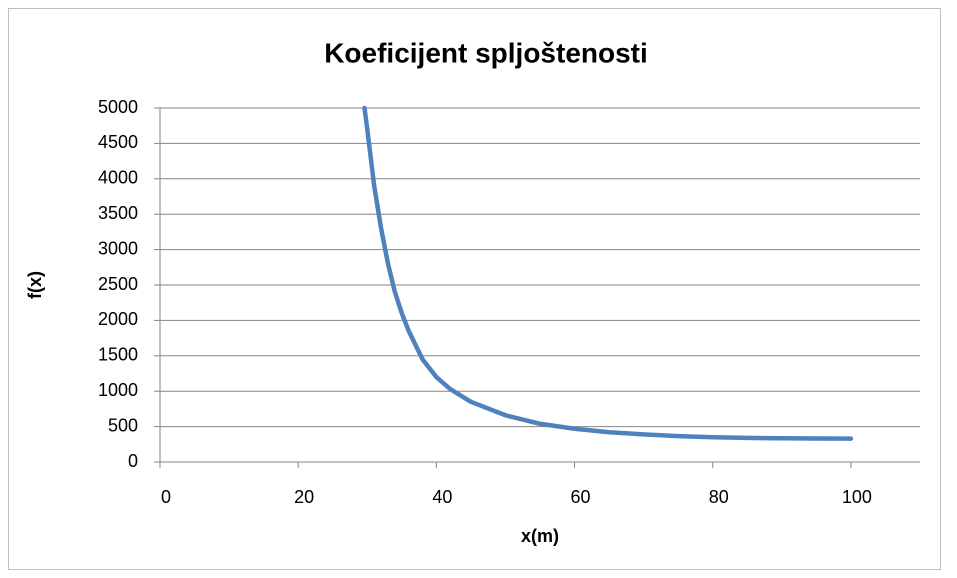  Describe the element at coordinates (304, 497) in the screenshot. I see `x-tick-label: 20` at that location.